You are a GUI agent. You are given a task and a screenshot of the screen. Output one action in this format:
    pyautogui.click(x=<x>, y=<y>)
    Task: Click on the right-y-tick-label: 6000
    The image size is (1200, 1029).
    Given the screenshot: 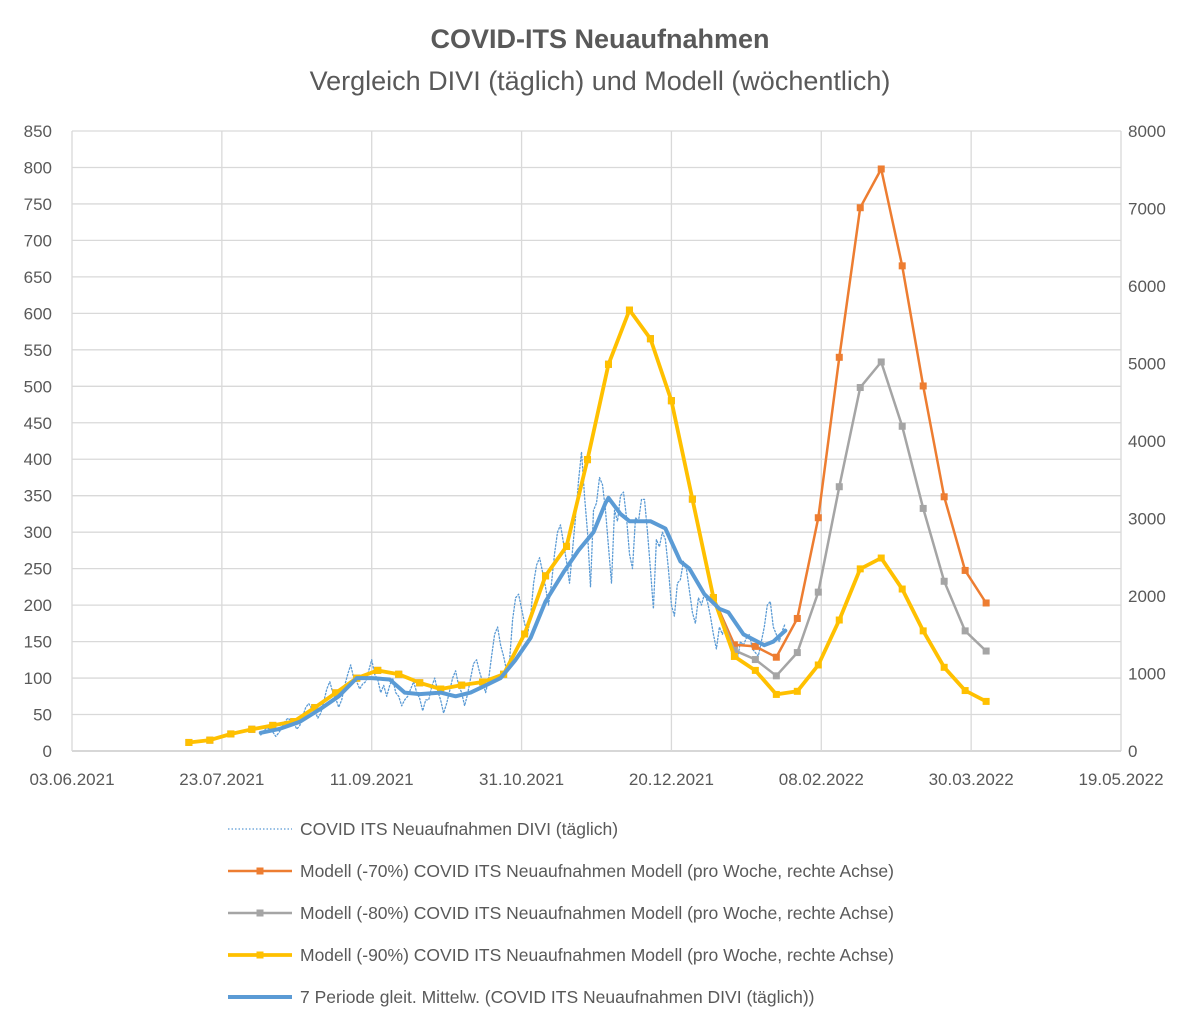 What is the action you would take?
    pyautogui.click(x=1147, y=286)
    